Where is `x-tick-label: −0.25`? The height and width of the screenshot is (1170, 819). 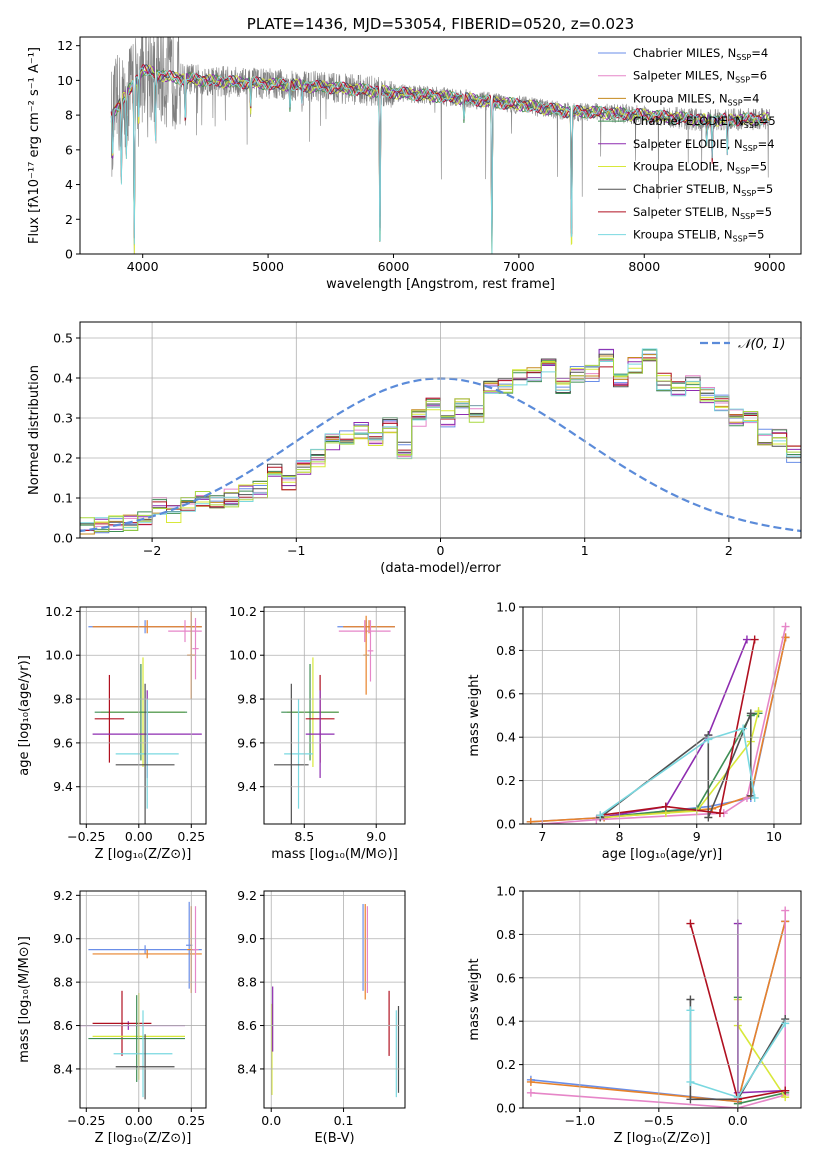
x-tick-label: −0.25 is located at coordinates (86, 836).